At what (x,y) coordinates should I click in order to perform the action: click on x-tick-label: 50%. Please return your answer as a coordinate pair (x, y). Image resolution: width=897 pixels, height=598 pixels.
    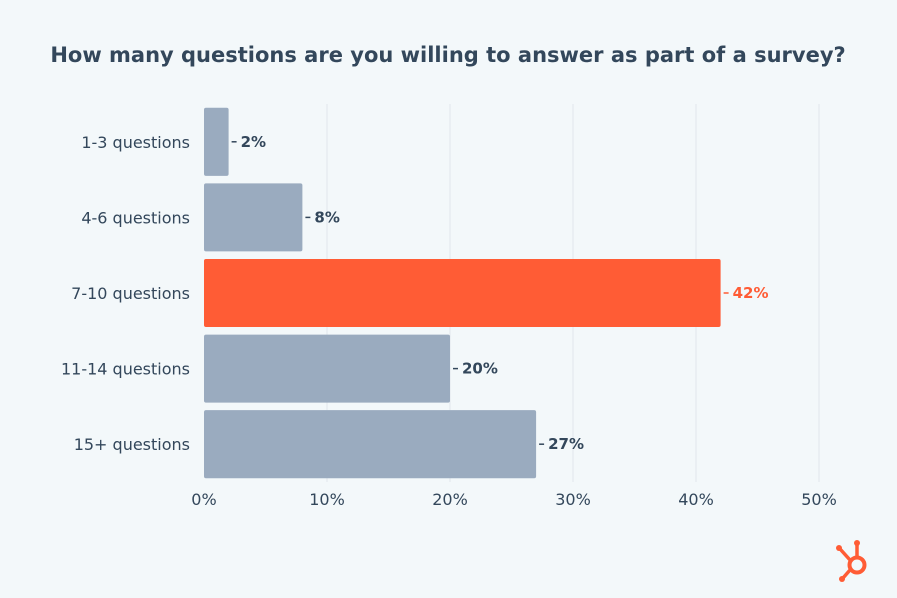
    Looking at the image, I should click on (819, 499).